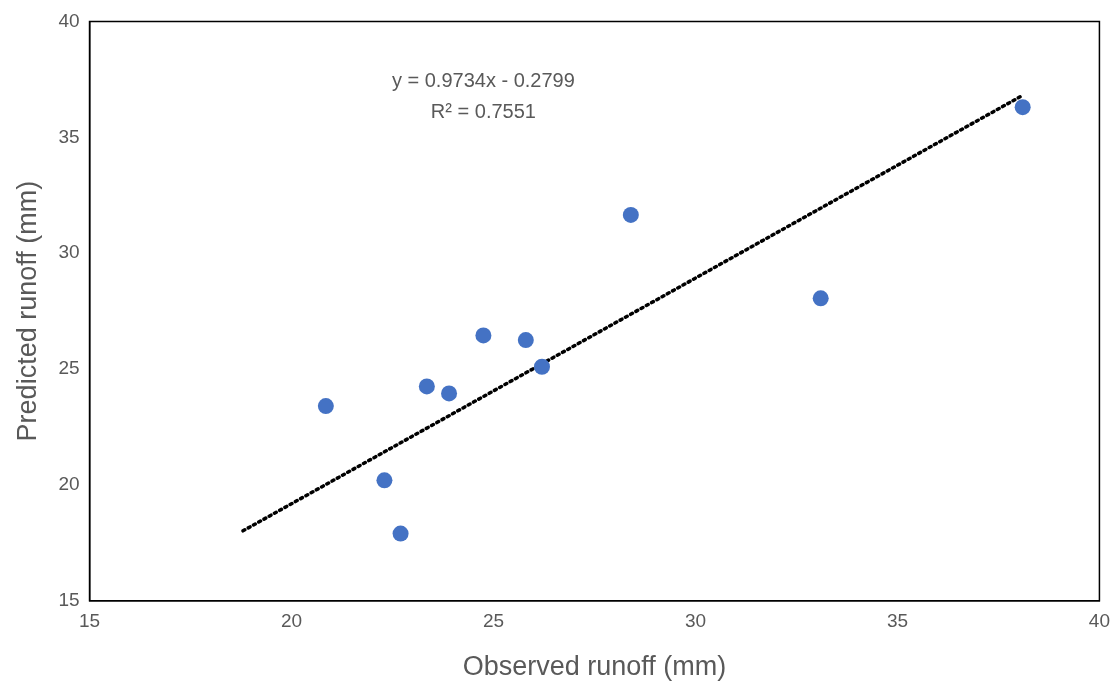 The image size is (1120, 692). Describe the element at coordinates (291, 621) in the screenshot. I see `x-tick-label: 20` at that location.